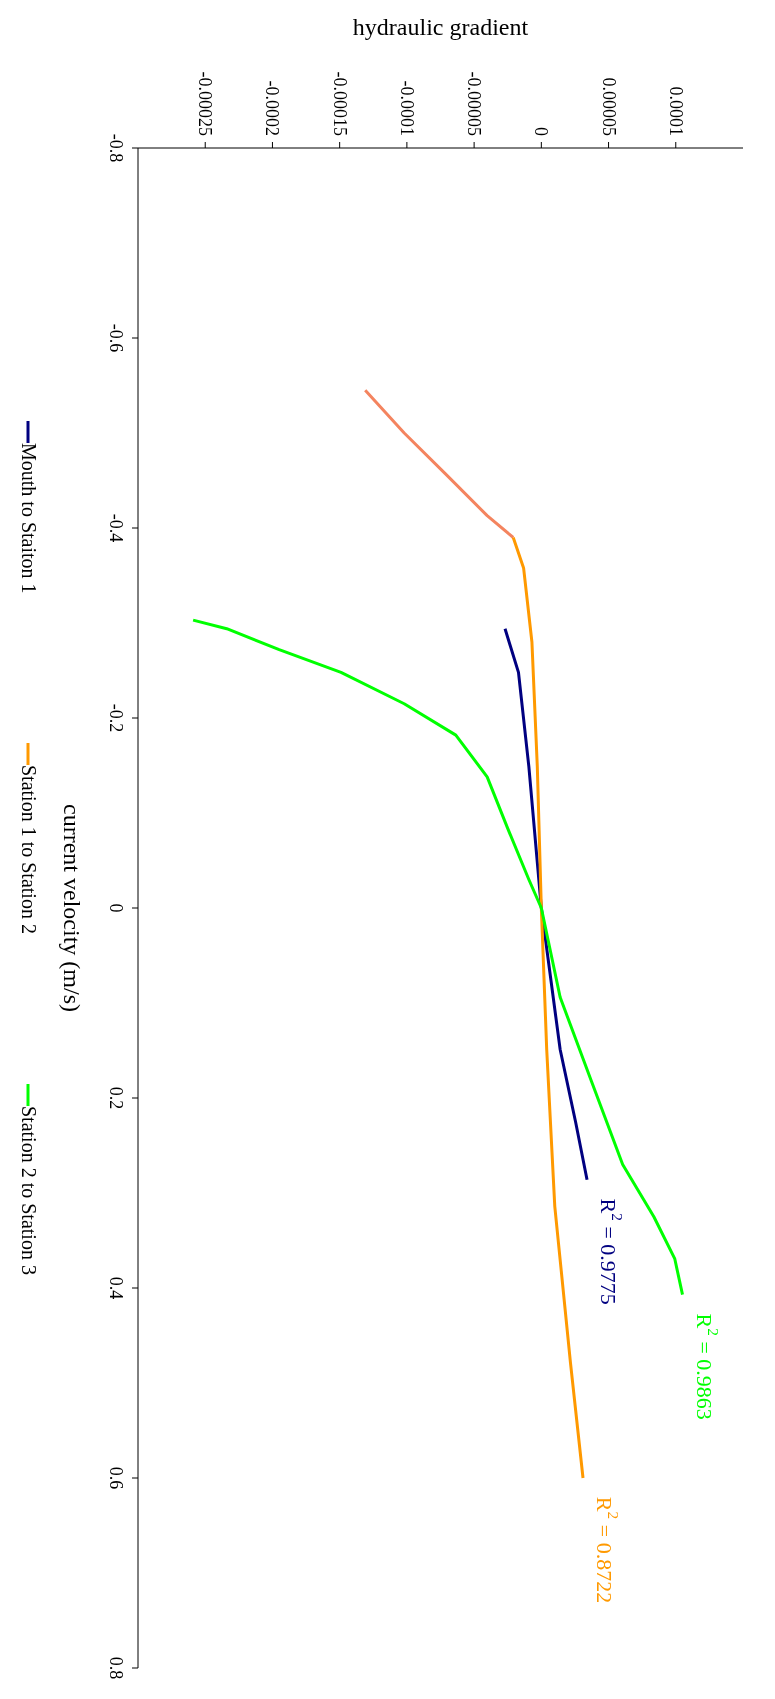  Describe the element at coordinates (116, 908) in the screenshot. I see `y-tick-label: 0` at that location.